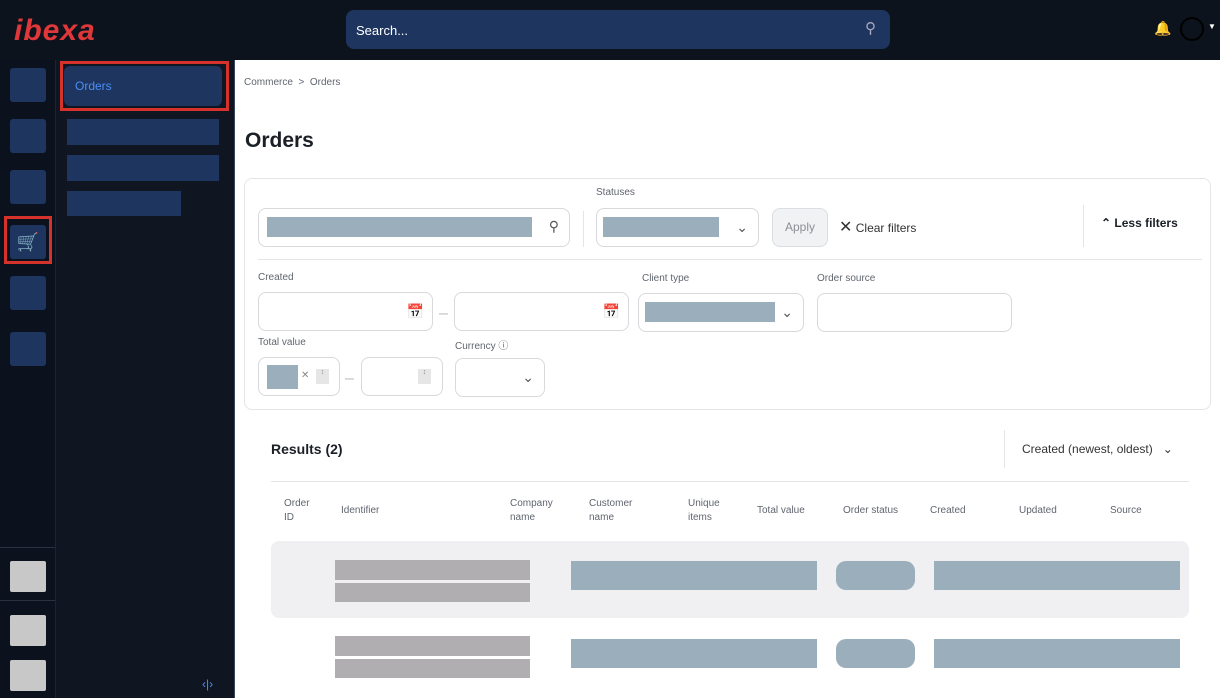 The width and height of the screenshot is (1220, 698). Describe the element at coordinates (948, 510) in the screenshot. I see `col-created: Created` at that location.